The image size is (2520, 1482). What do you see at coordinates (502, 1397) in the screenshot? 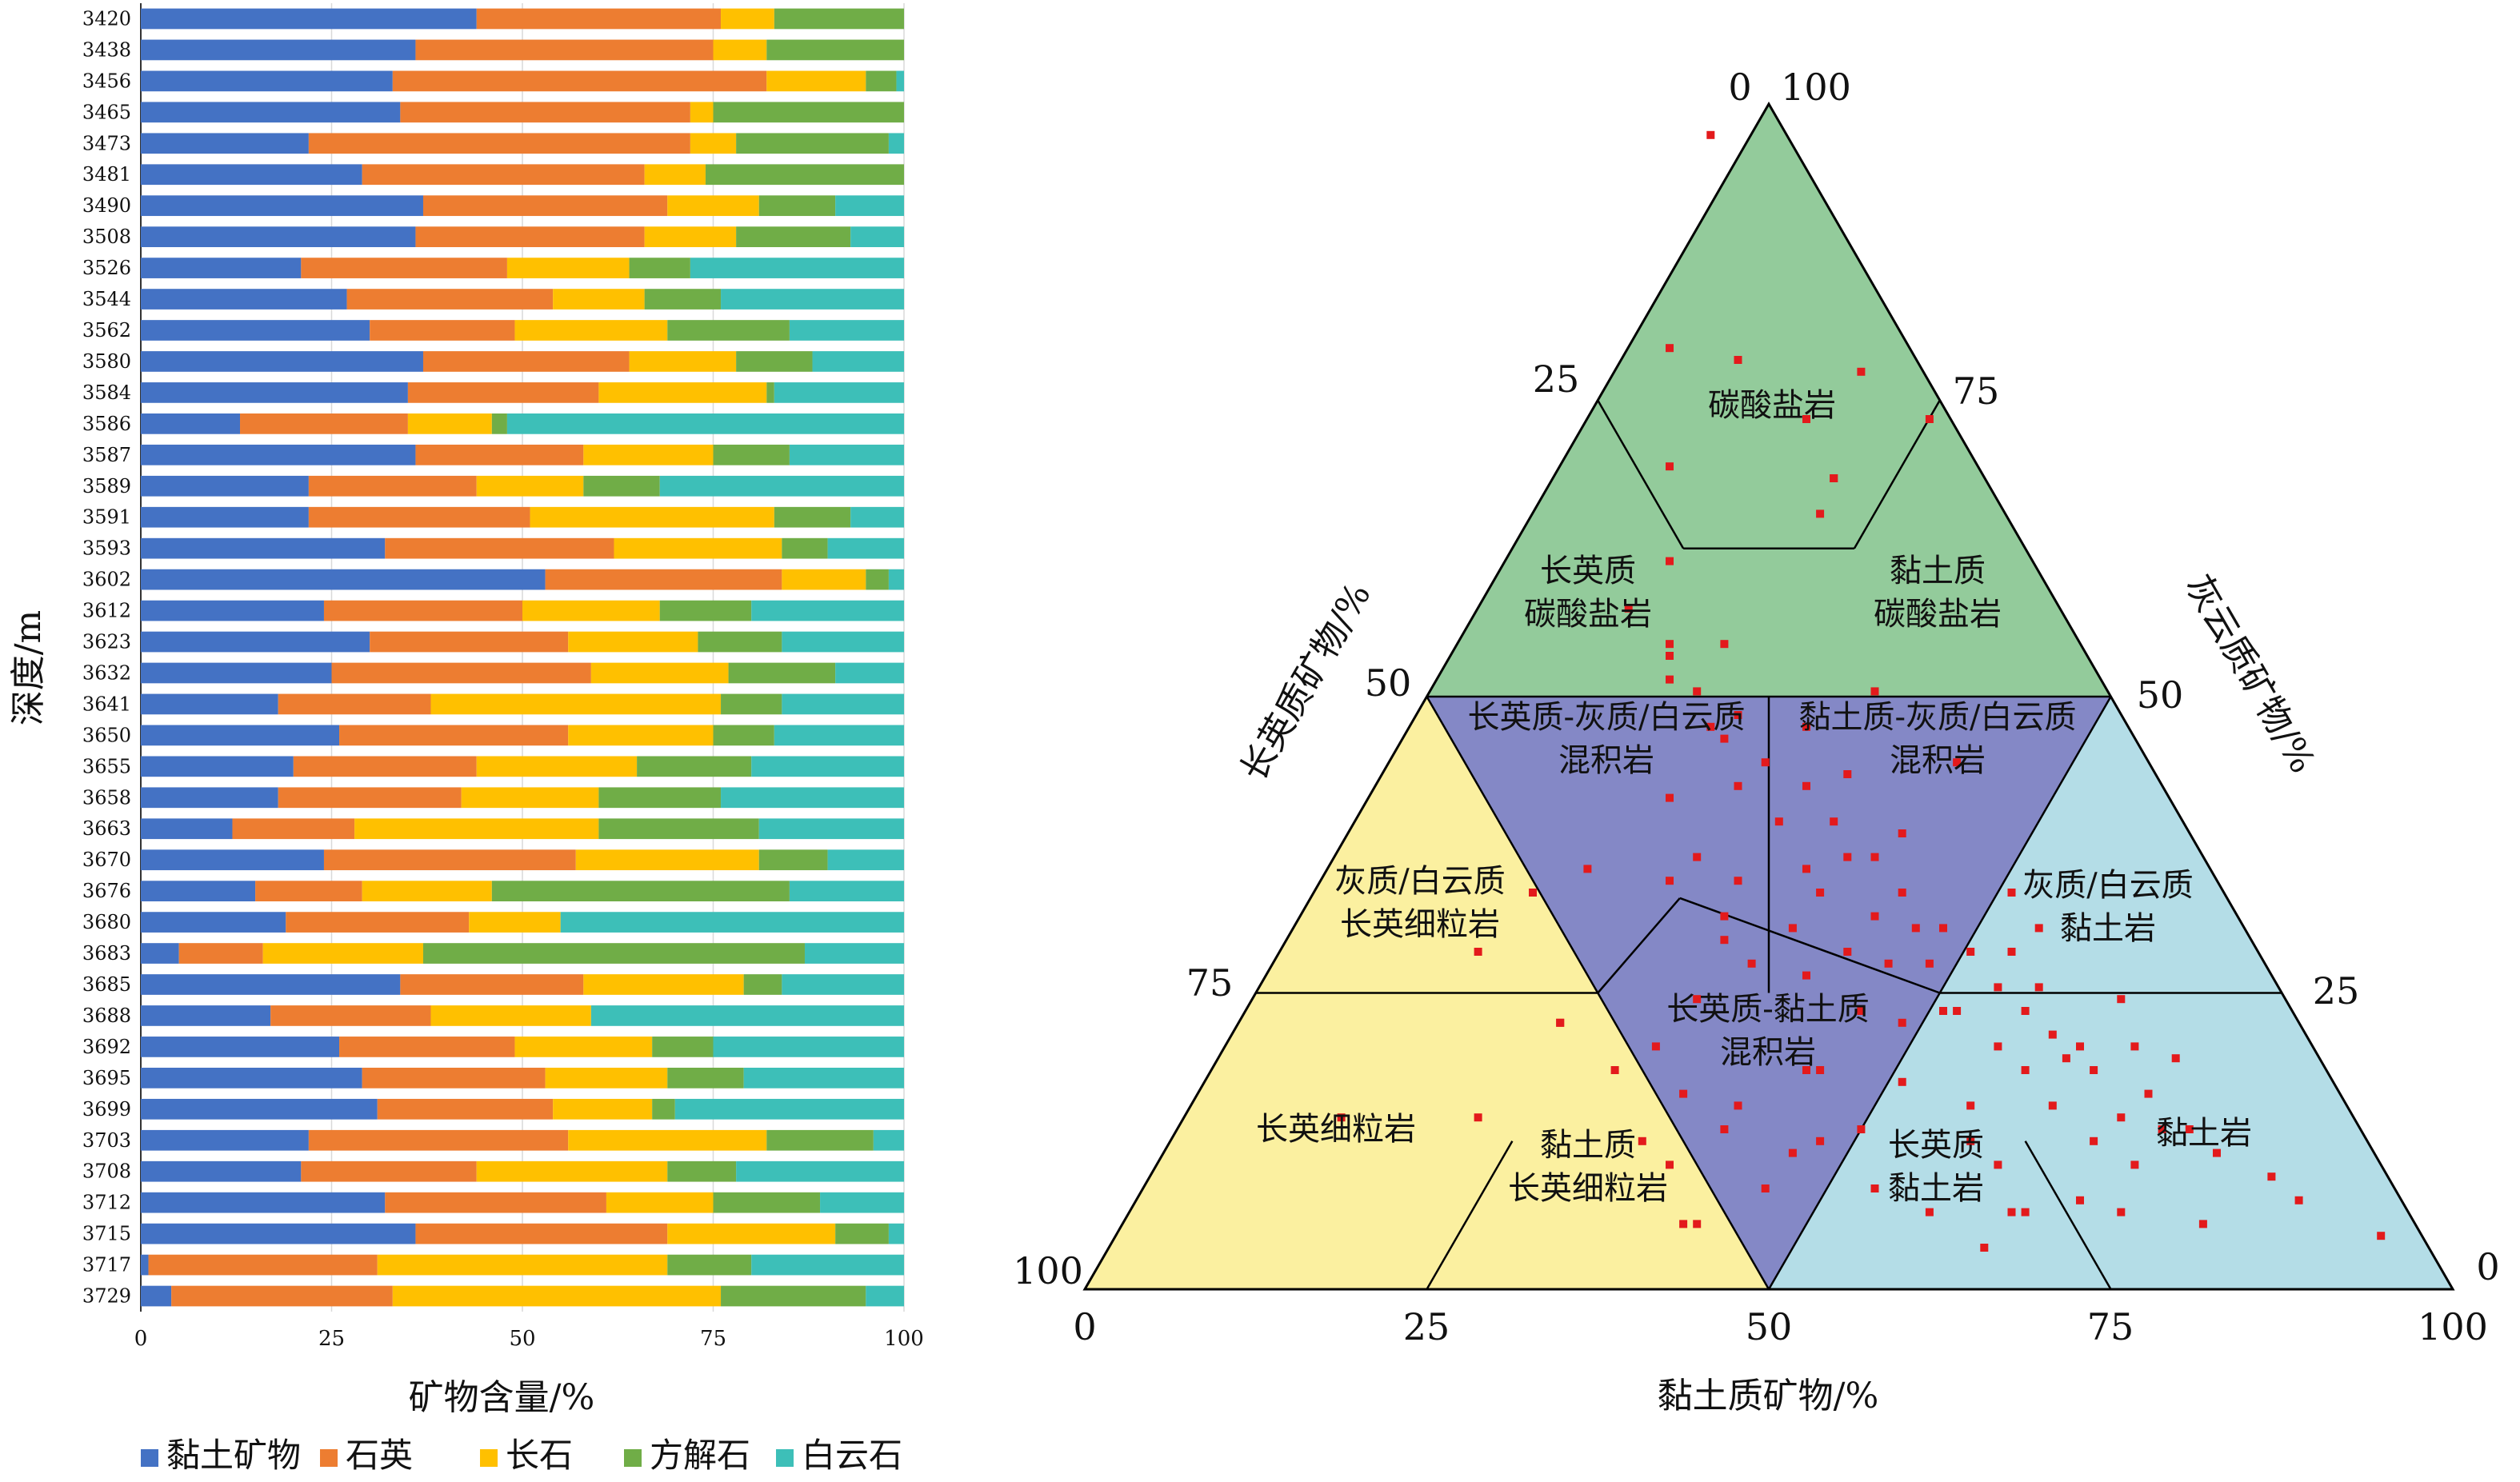
I see `bar-x-axis-label: 矿物含量/%` at bounding box center [502, 1397].